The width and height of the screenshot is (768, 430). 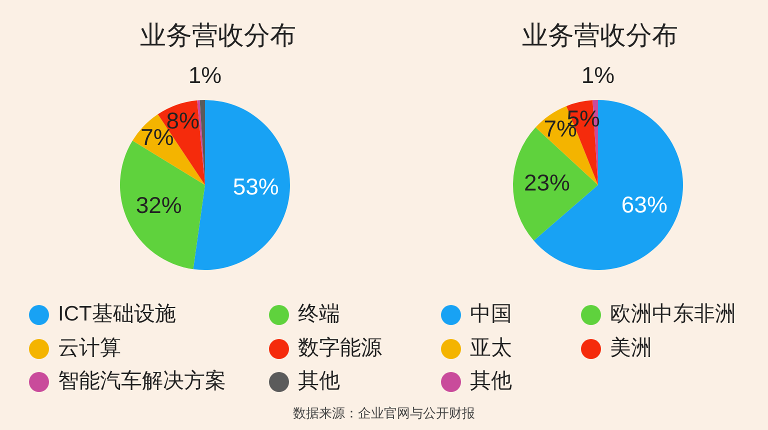 What do you see at coordinates (340, 348) in the screenshot?
I see `legend-label: 数字能源` at bounding box center [340, 348].